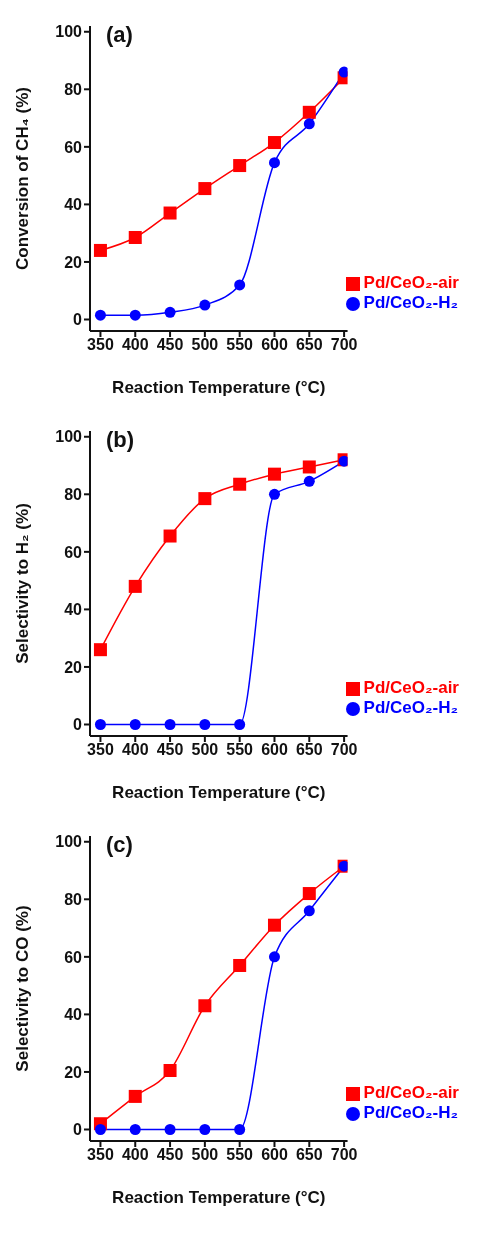  I want to click on y-axis-title: Selectivity to CO (%), so click(23, 988).